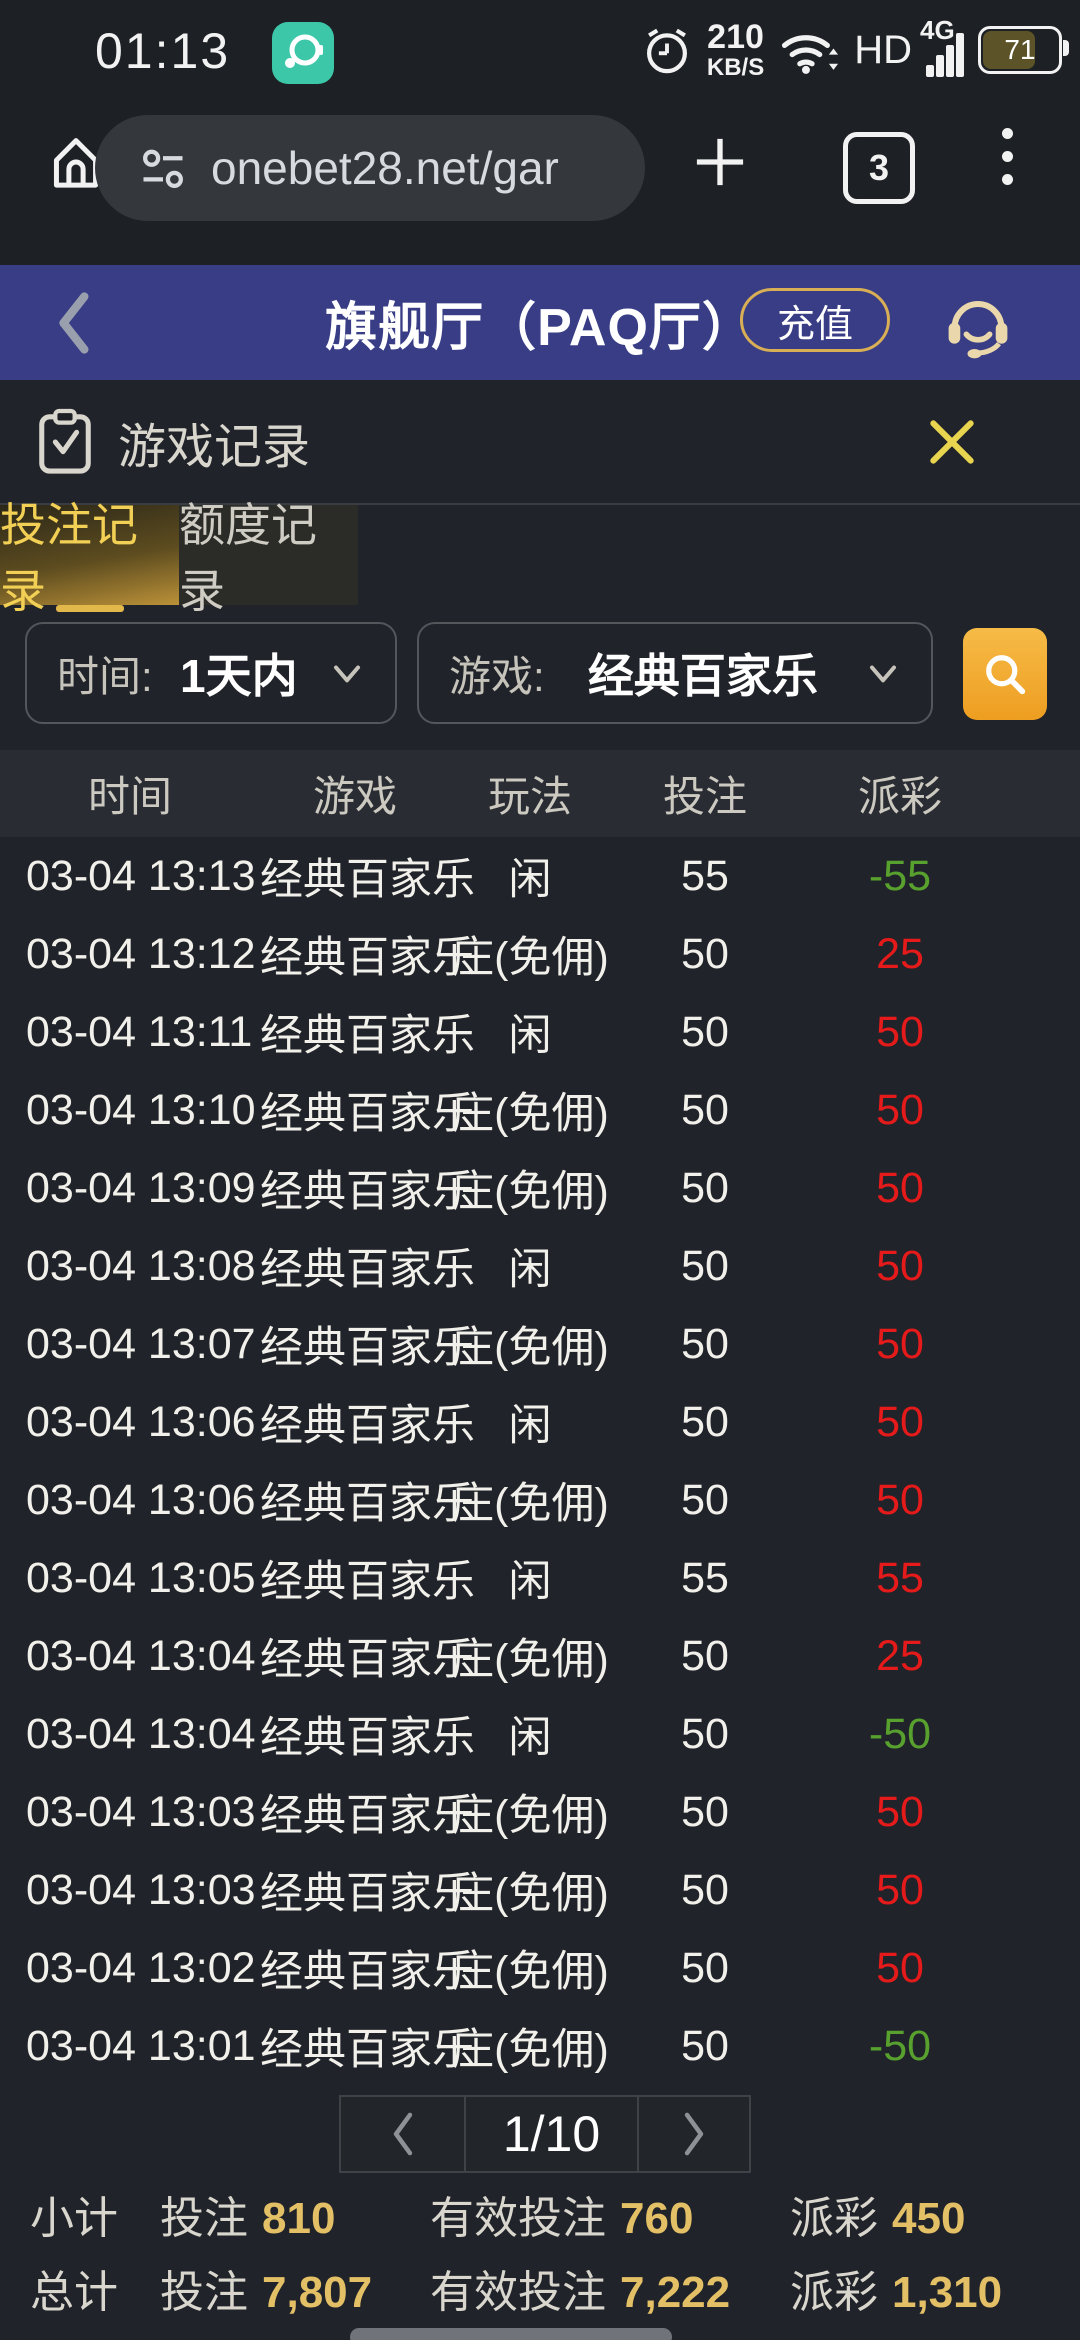  Describe the element at coordinates (900, 953) in the screenshot. I see `row-payout: 25` at that location.